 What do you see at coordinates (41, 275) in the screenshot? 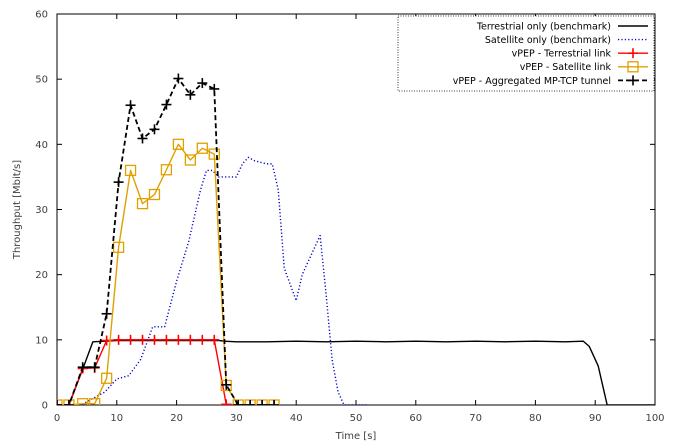
I see `y-tick-label: 20` at bounding box center [41, 275].